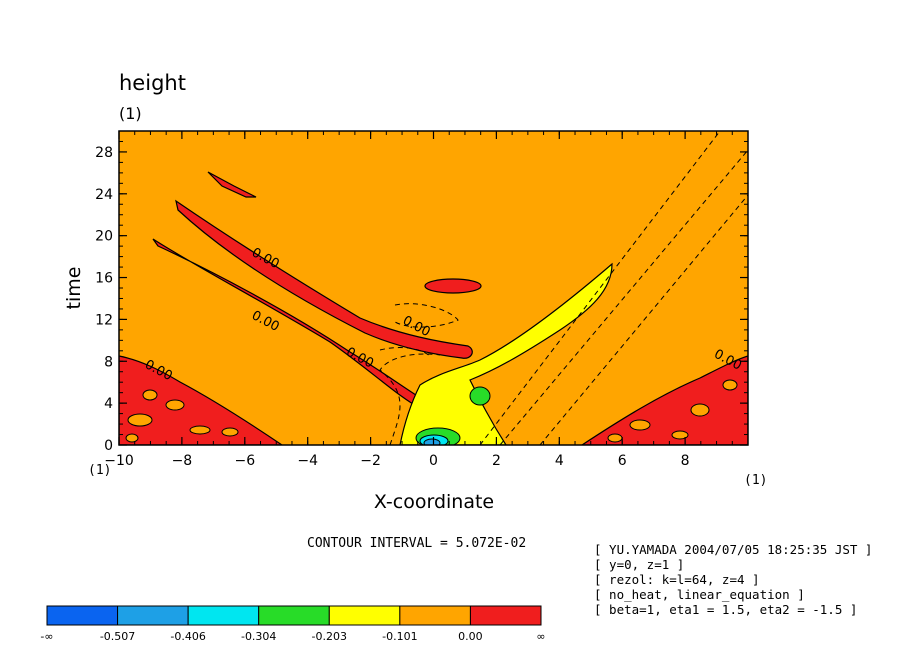 The width and height of the screenshot is (904, 658). Describe the element at coordinates (329, 636) in the screenshot. I see `colorbar-label: -0.203` at that location.